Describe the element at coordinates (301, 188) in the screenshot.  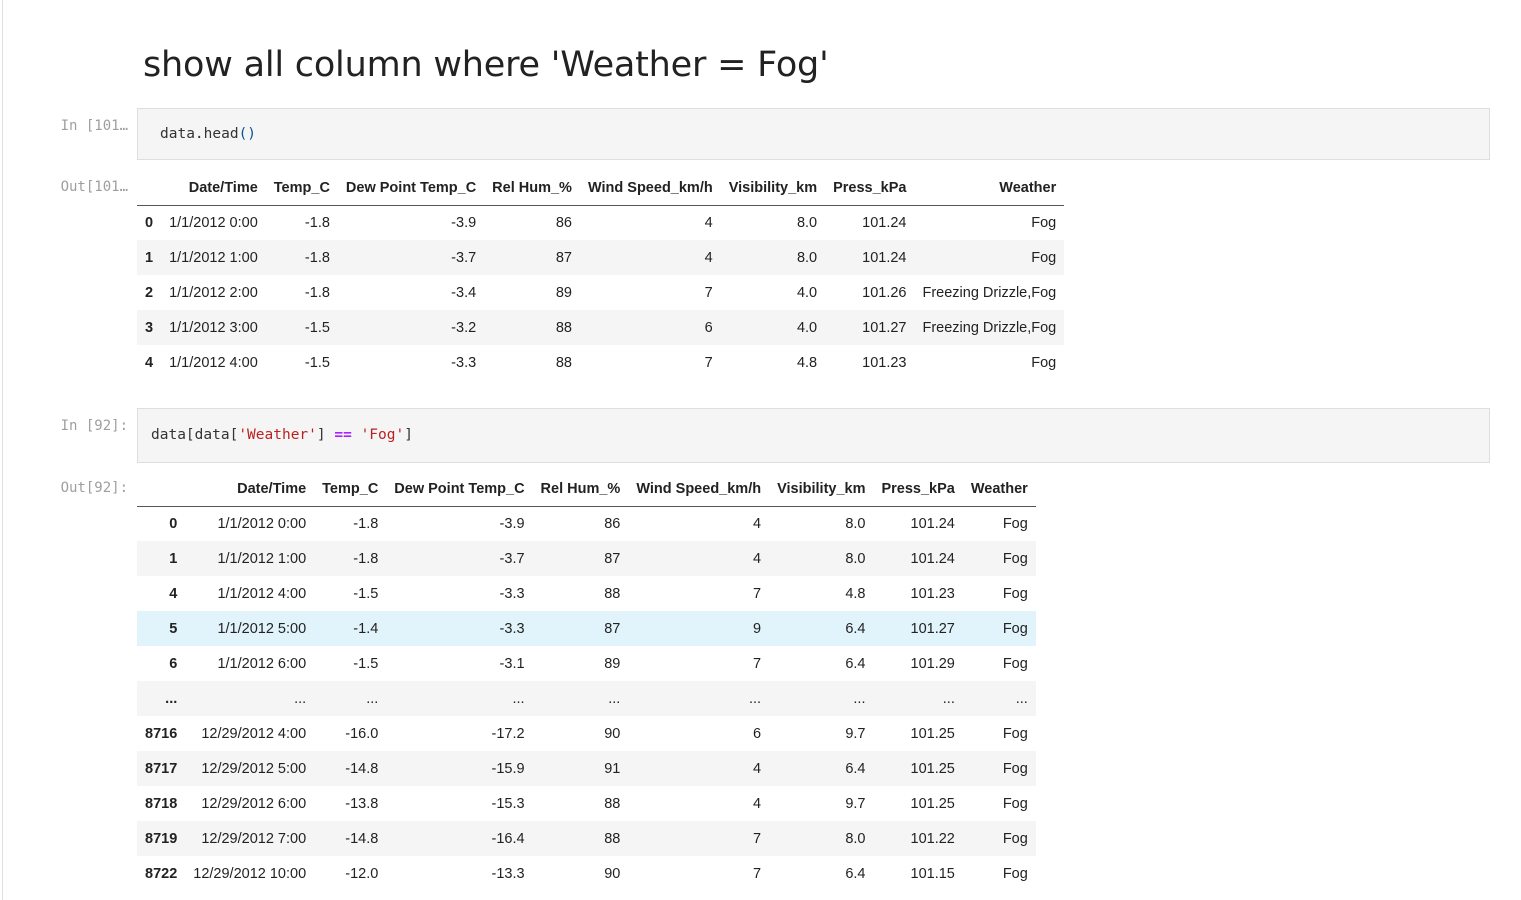
I see `column-header: Temp_C` at that location.